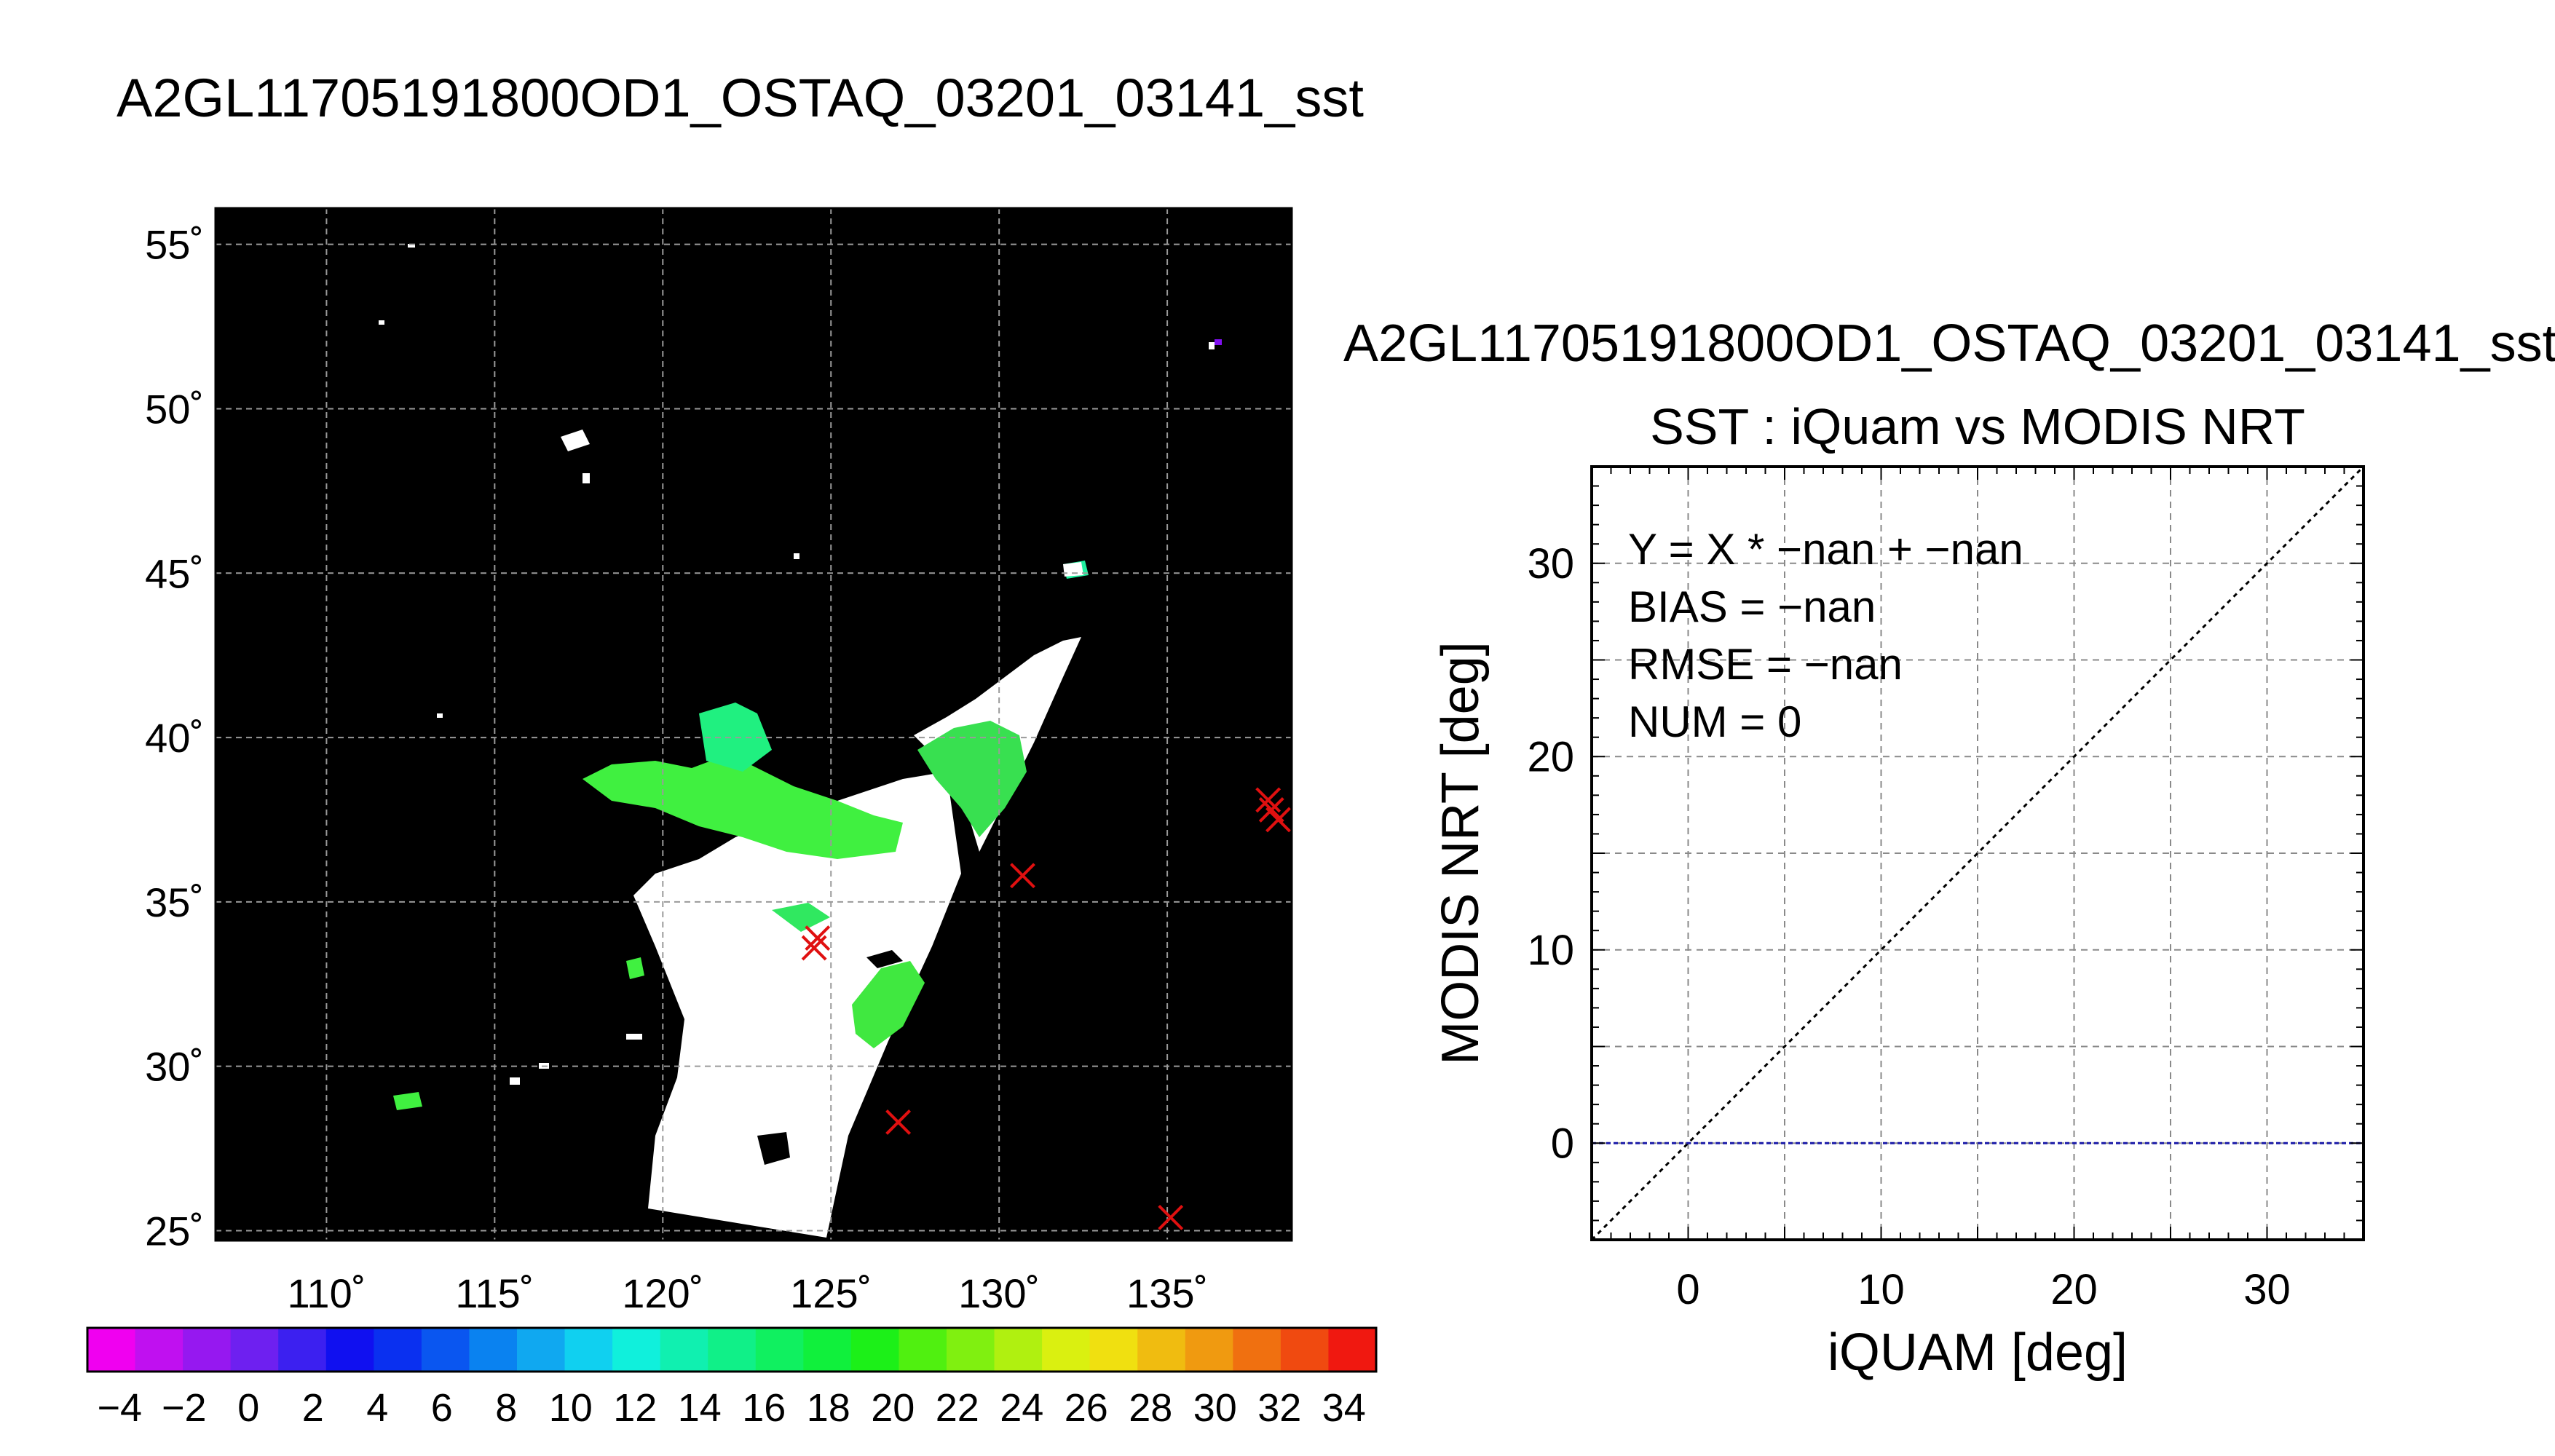 The image size is (2555, 1456). Describe the element at coordinates (700, 1408) in the screenshot. I see `colorbar-tick-label: 14` at that location.